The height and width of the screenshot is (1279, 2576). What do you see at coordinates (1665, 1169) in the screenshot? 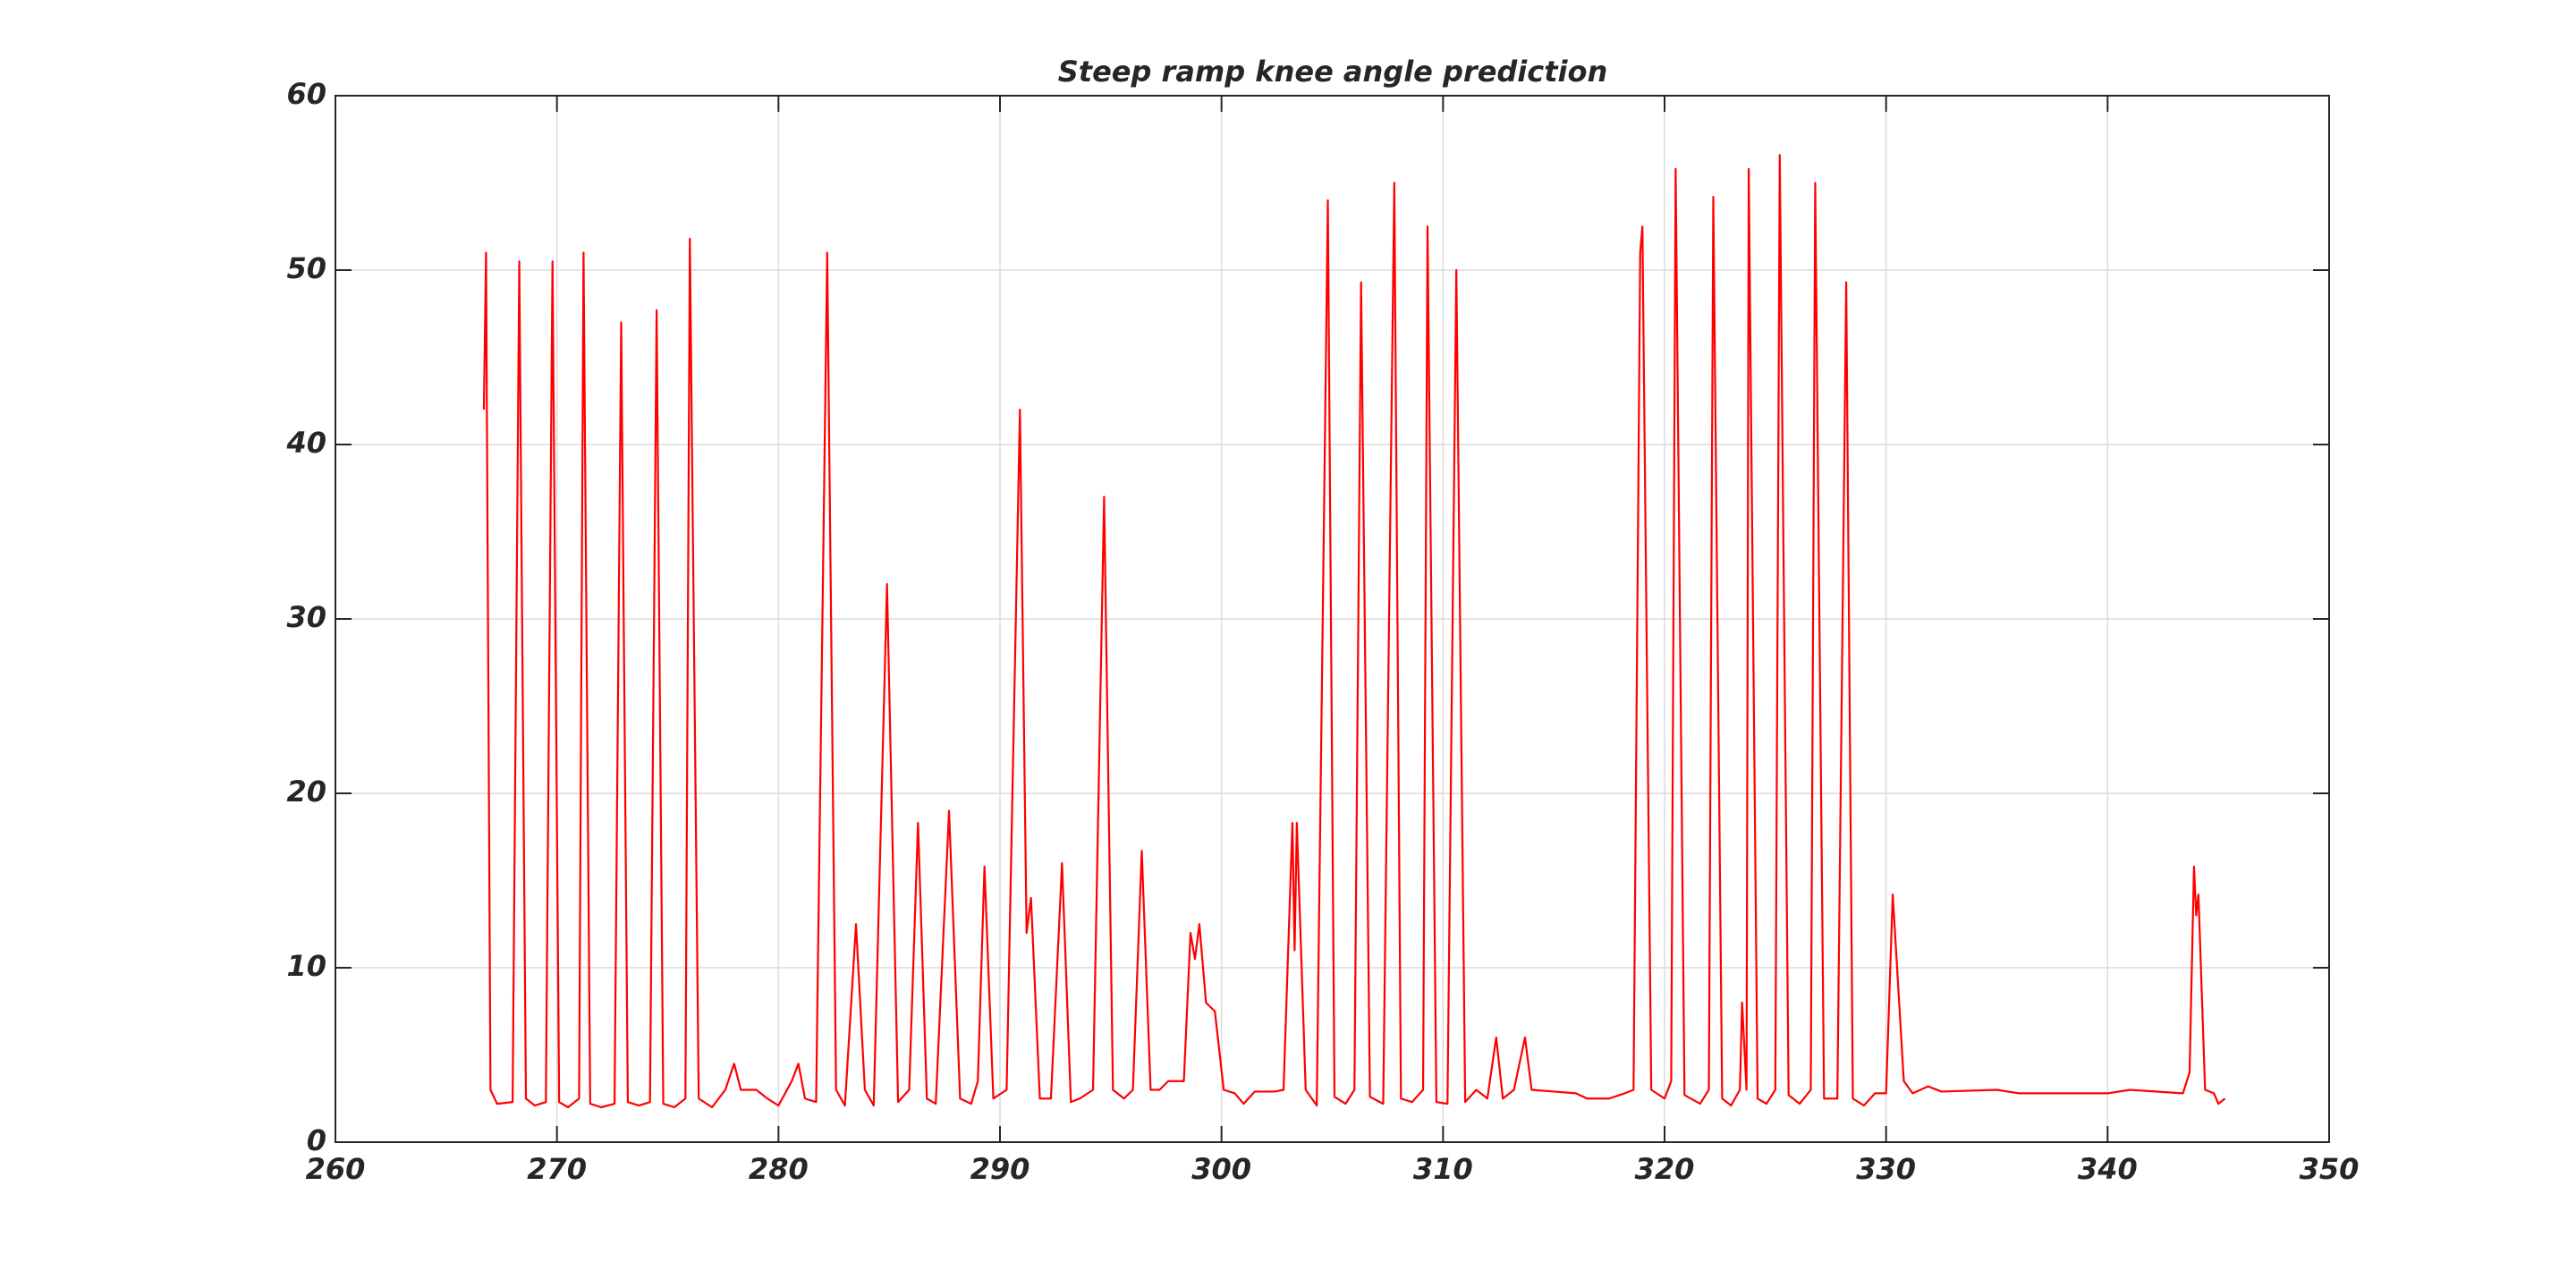
I see `x-tick-label: 320` at bounding box center [1665, 1169].